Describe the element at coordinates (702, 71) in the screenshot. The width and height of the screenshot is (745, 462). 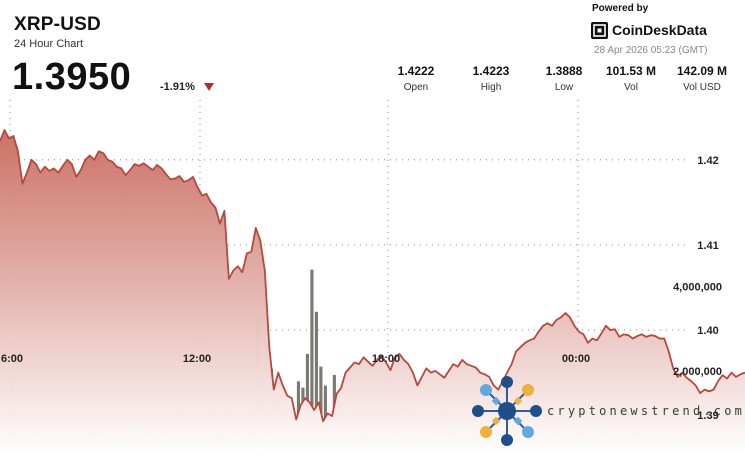
I see `stat-vol-usd-value: 142.09 M` at that location.